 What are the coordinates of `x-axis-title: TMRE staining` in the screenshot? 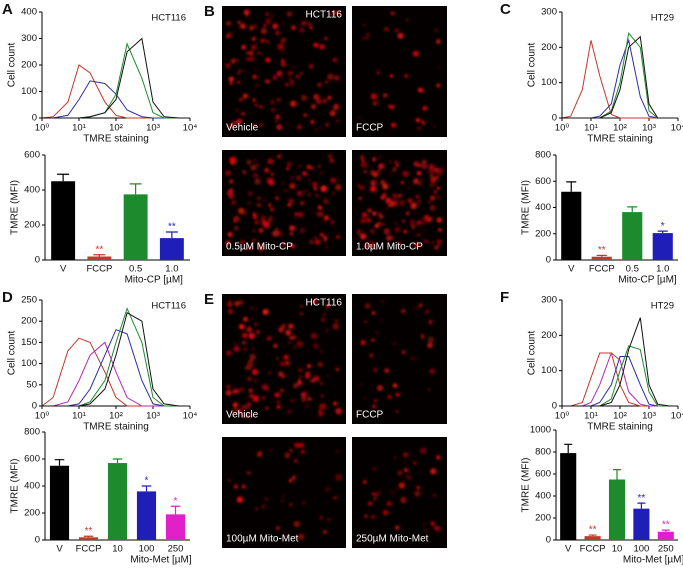 It's located at (116, 139).